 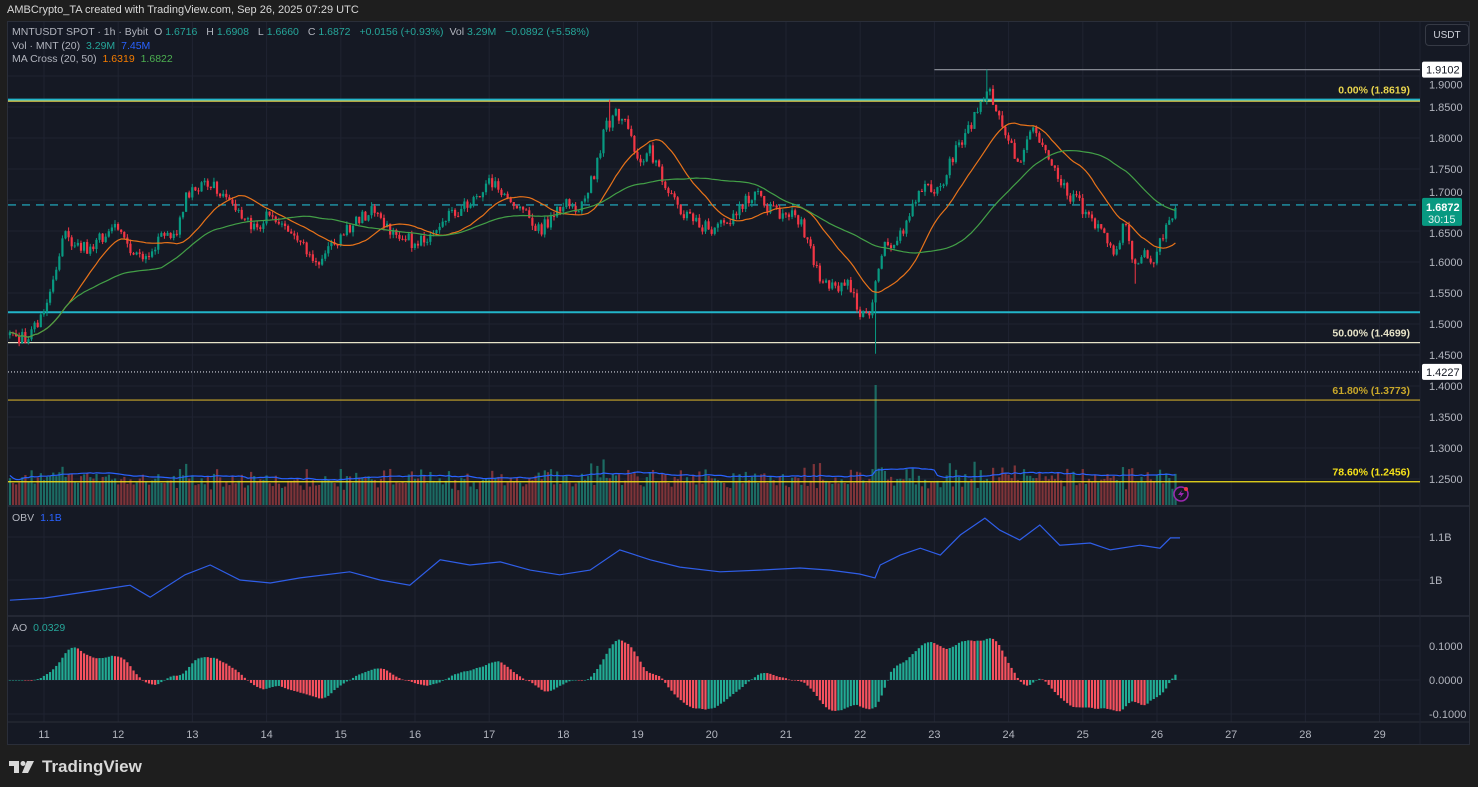 I want to click on alert-lightning-icon, so click(x=1181, y=494).